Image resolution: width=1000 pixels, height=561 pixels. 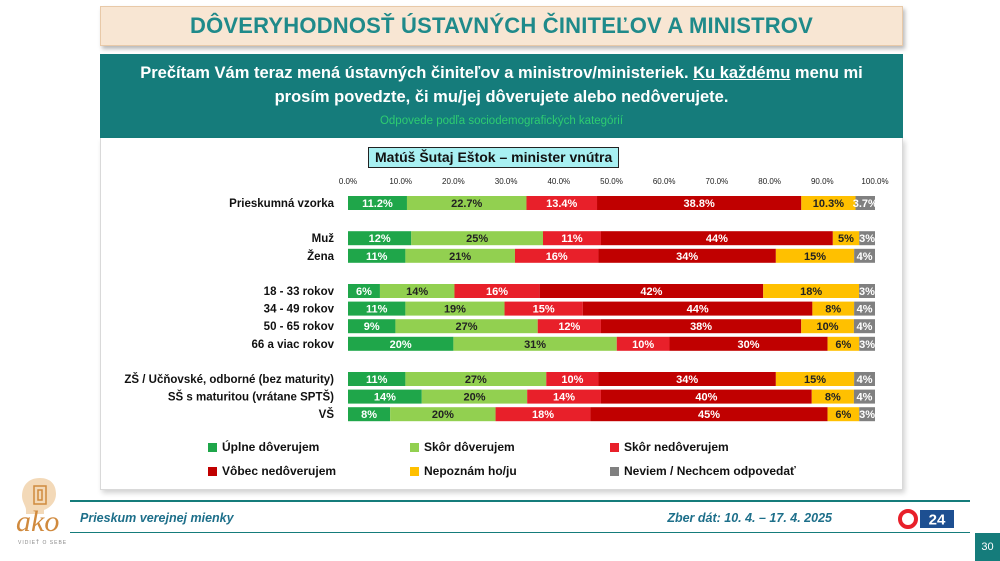 What do you see at coordinates (38, 521) in the screenshot?
I see `logo-text: ako` at bounding box center [38, 521].